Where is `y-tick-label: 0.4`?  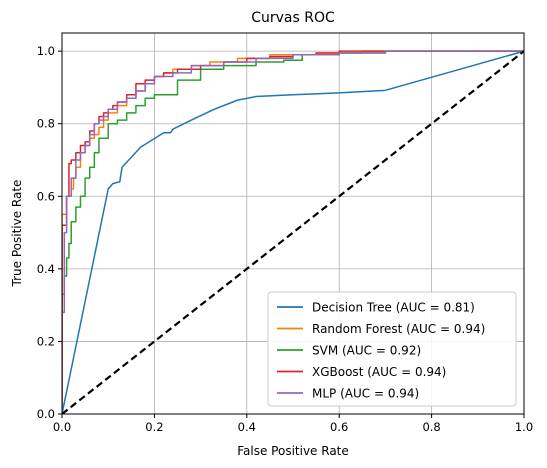
y-tick-label: 0.4 is located at coordinates (46, 269).